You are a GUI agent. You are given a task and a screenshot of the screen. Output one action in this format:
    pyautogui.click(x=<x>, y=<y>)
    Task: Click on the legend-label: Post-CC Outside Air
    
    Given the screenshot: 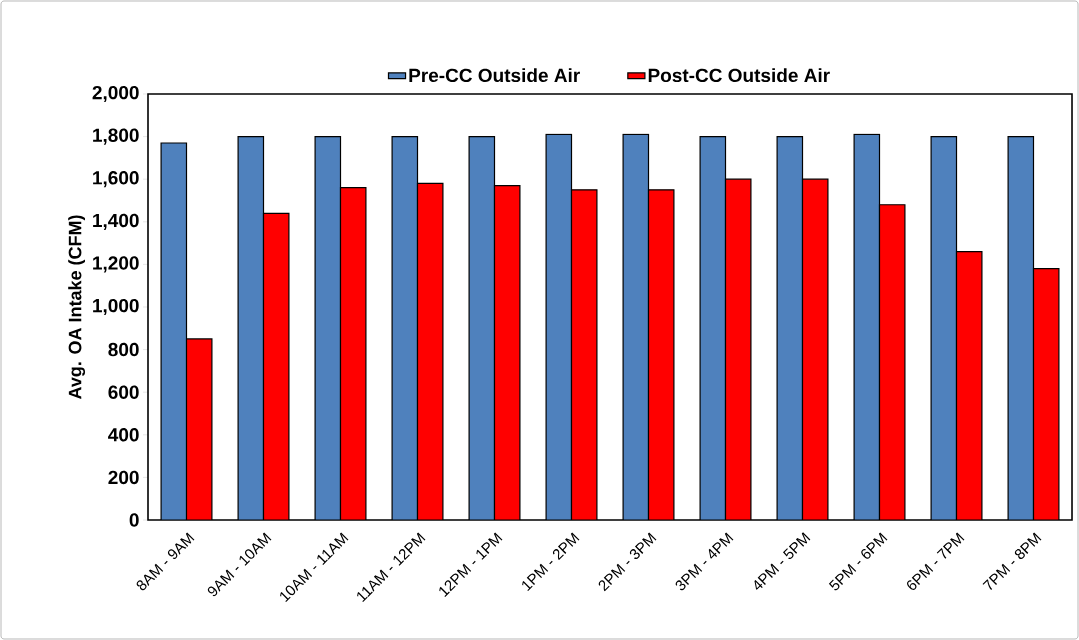 What is the action you would take?
    pyautogui.click(x=739, y=75)
    